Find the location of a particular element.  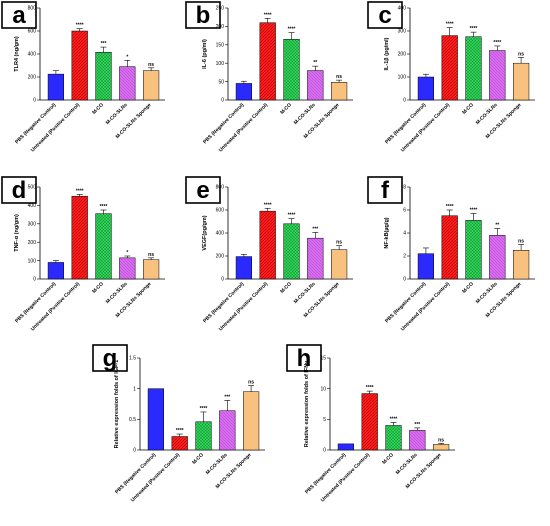

significance-label: ** is located at coordinates (315, 63).